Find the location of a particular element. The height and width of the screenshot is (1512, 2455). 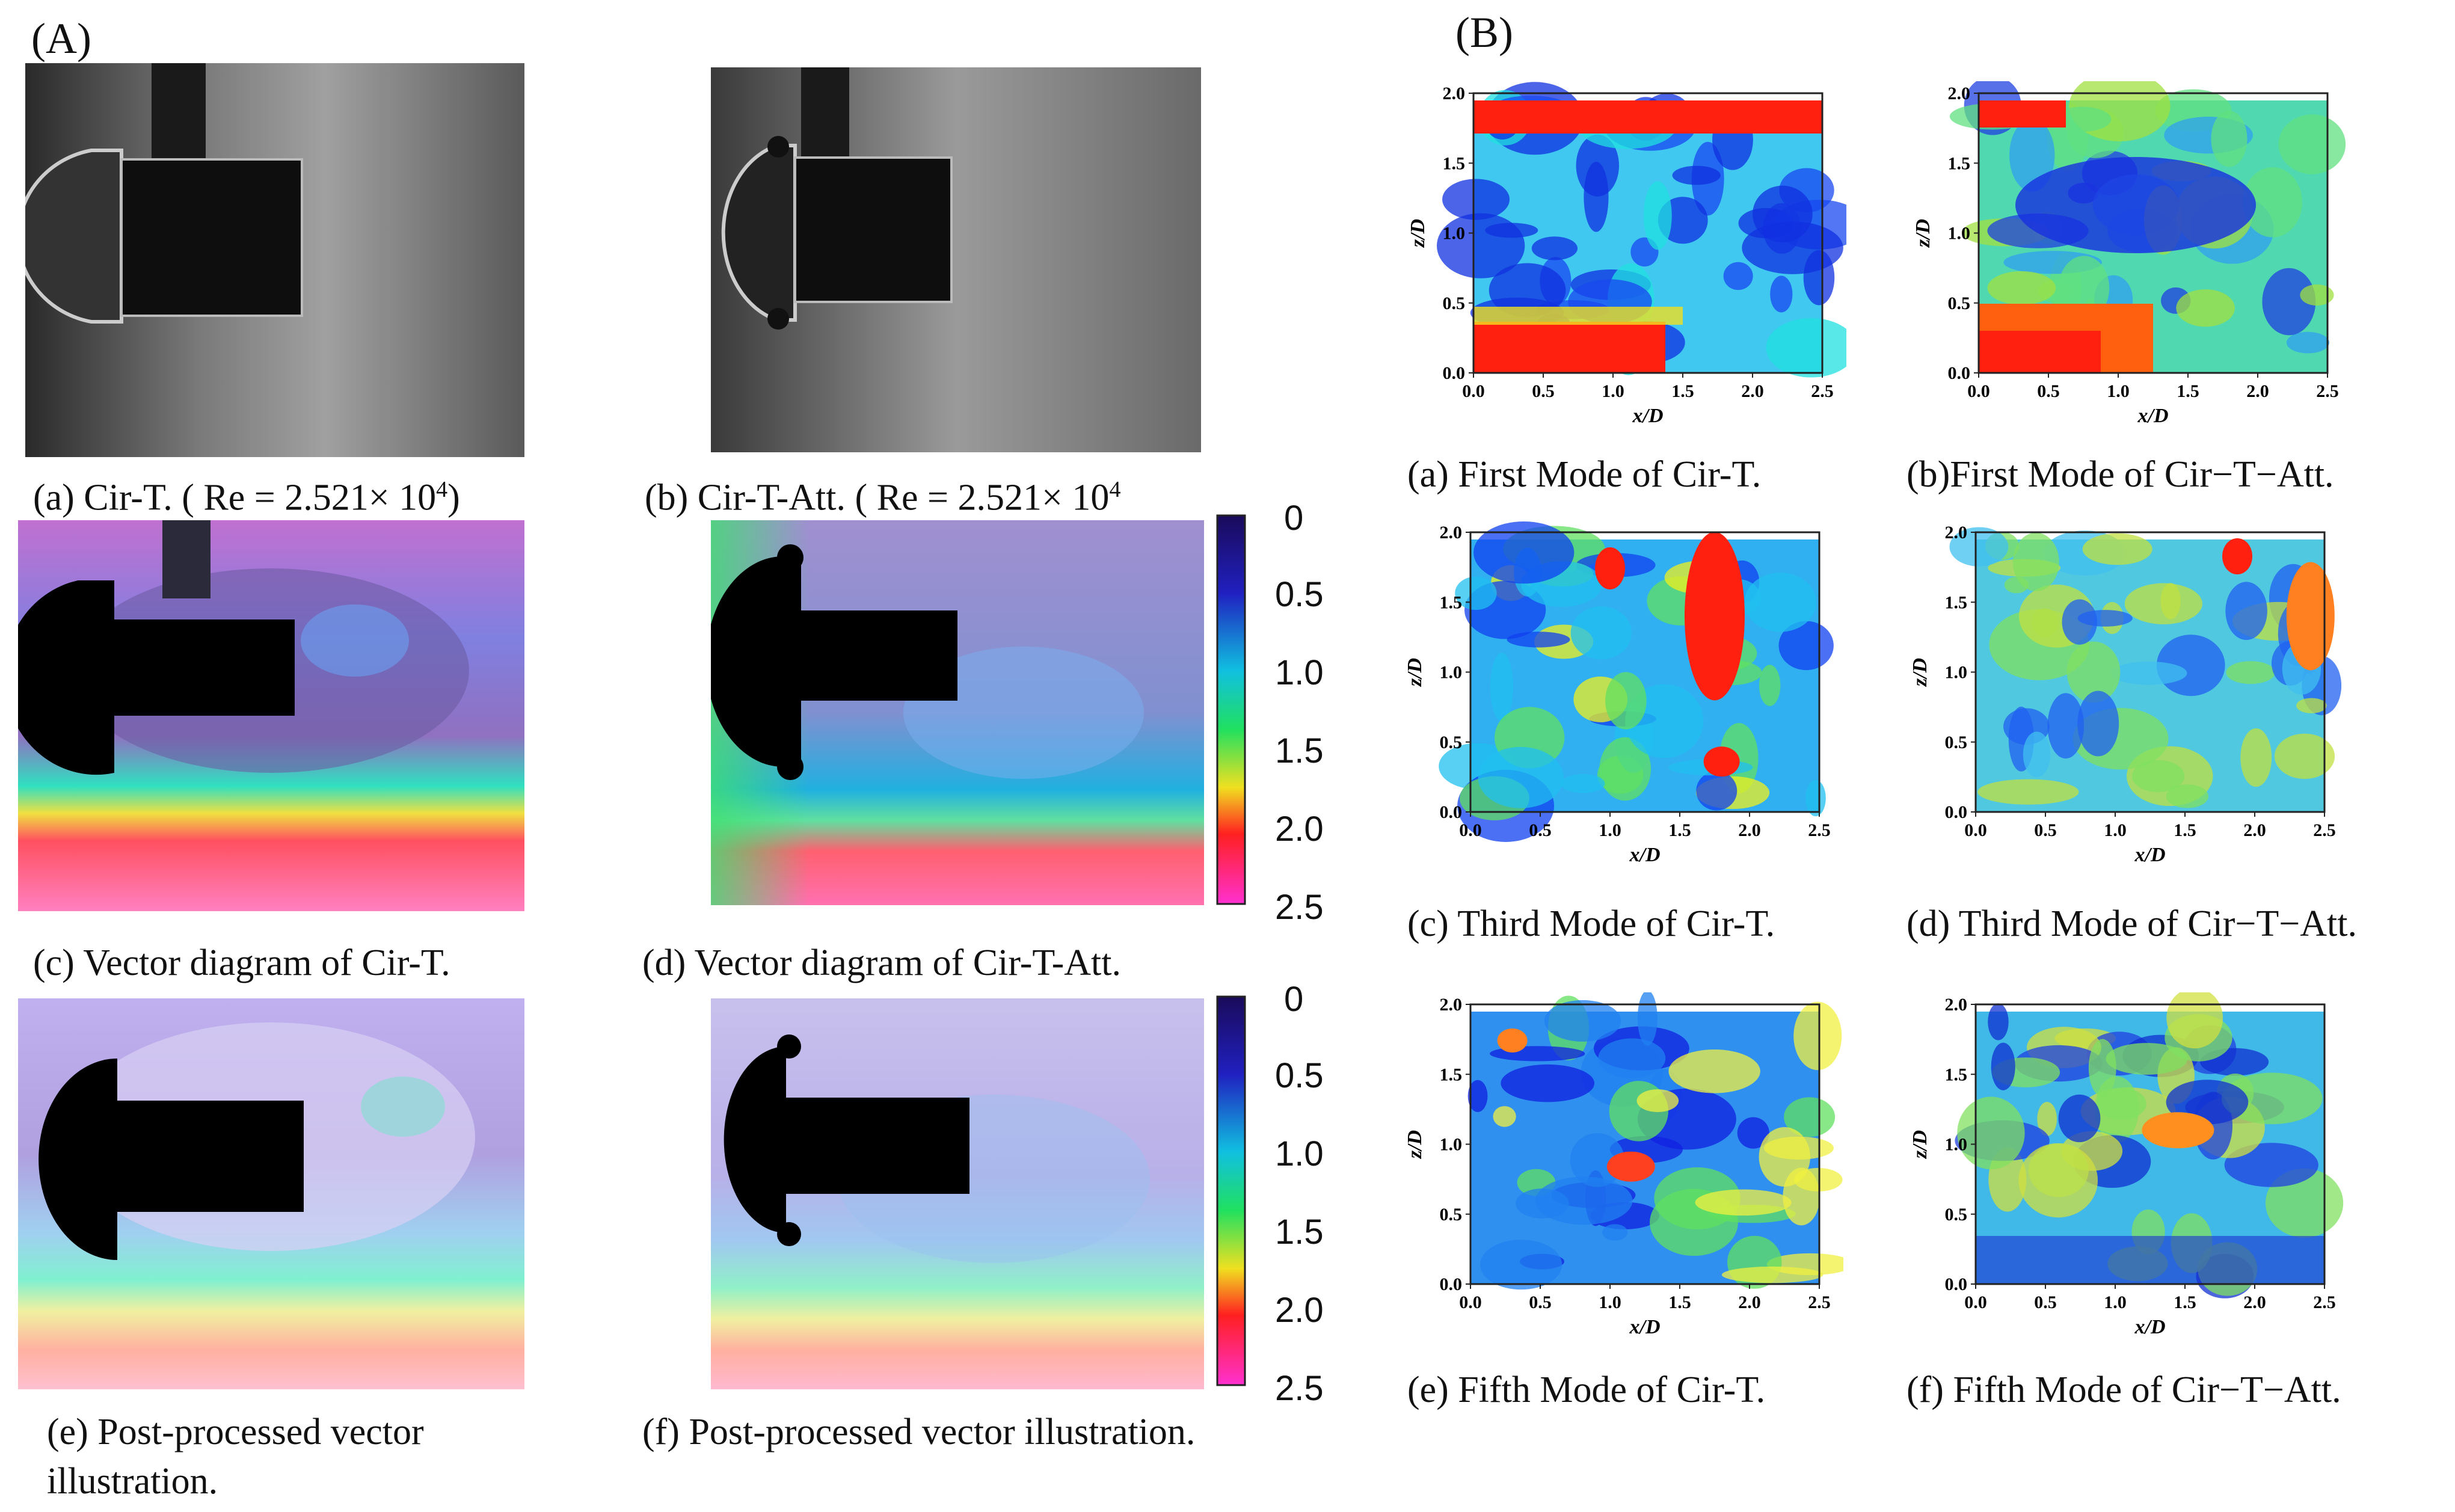

b-caption-e: (e) Fifth Mode of Cir-T. is located at coordinates (1587, 1389).